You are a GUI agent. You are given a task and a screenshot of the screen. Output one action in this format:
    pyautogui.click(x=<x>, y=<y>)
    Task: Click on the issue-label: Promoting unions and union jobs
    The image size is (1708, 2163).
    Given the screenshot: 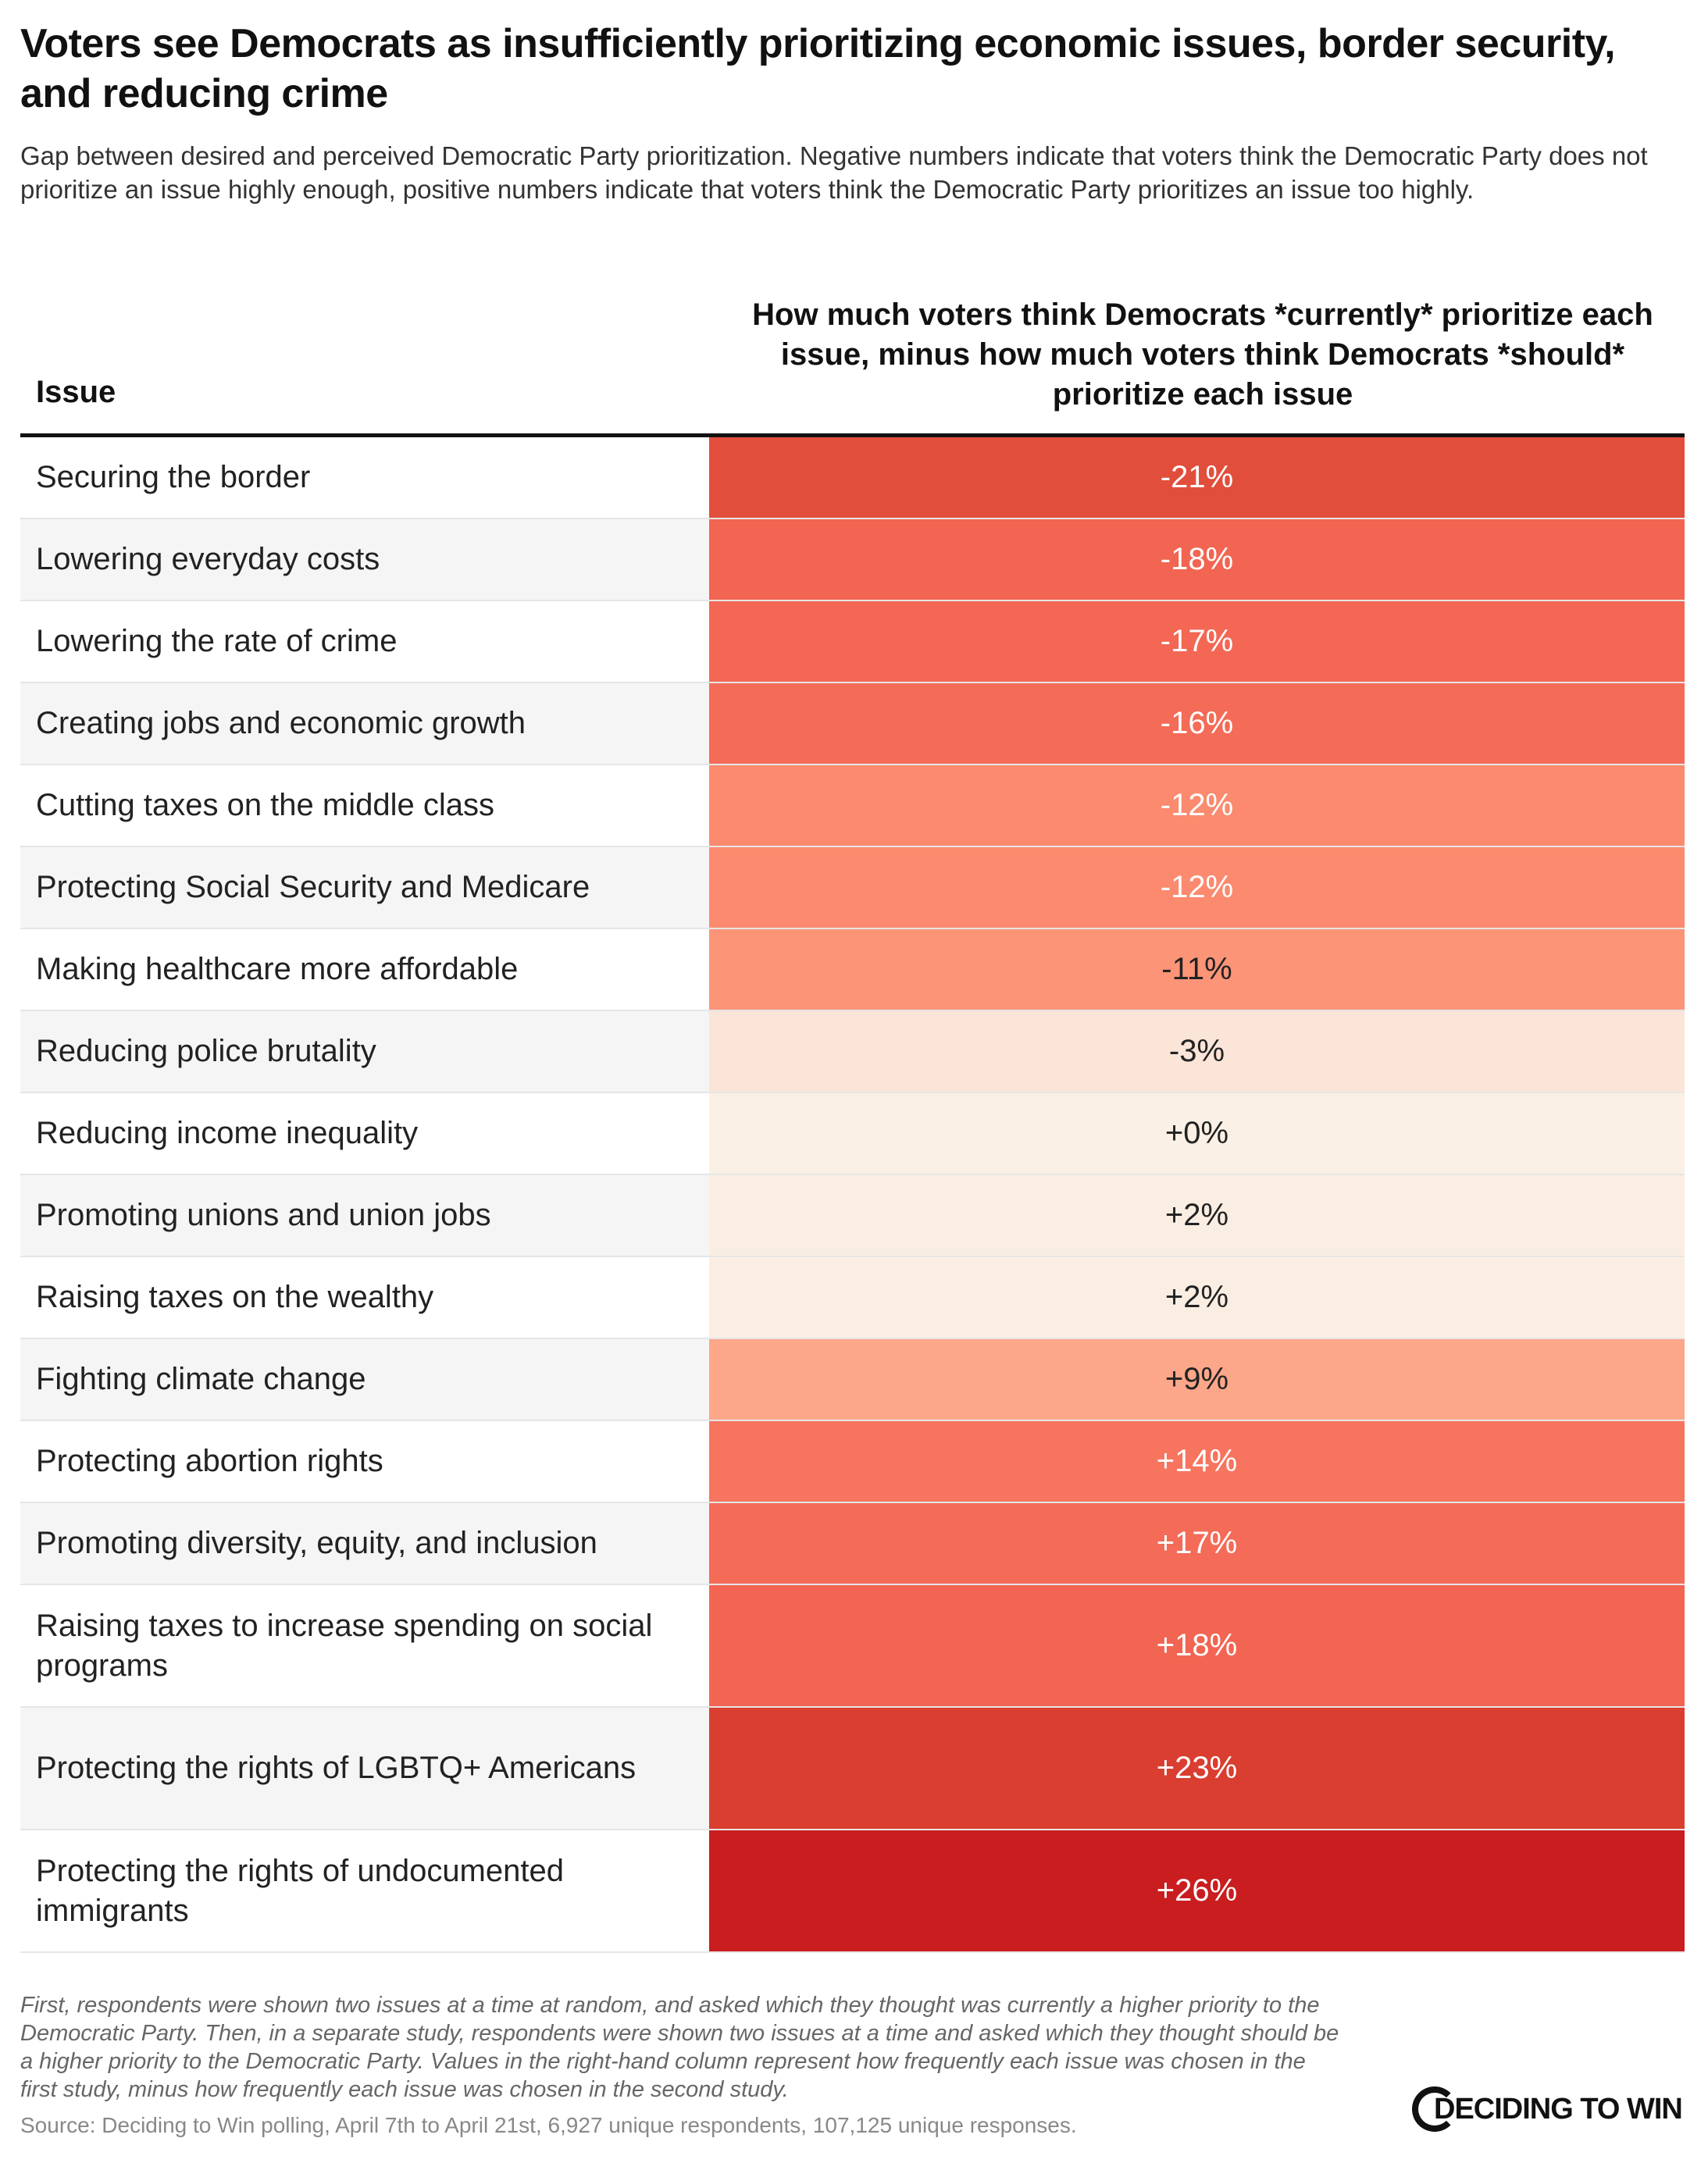 What is the action you would take?
    pyautogui.click(x=364, y=1215)
    